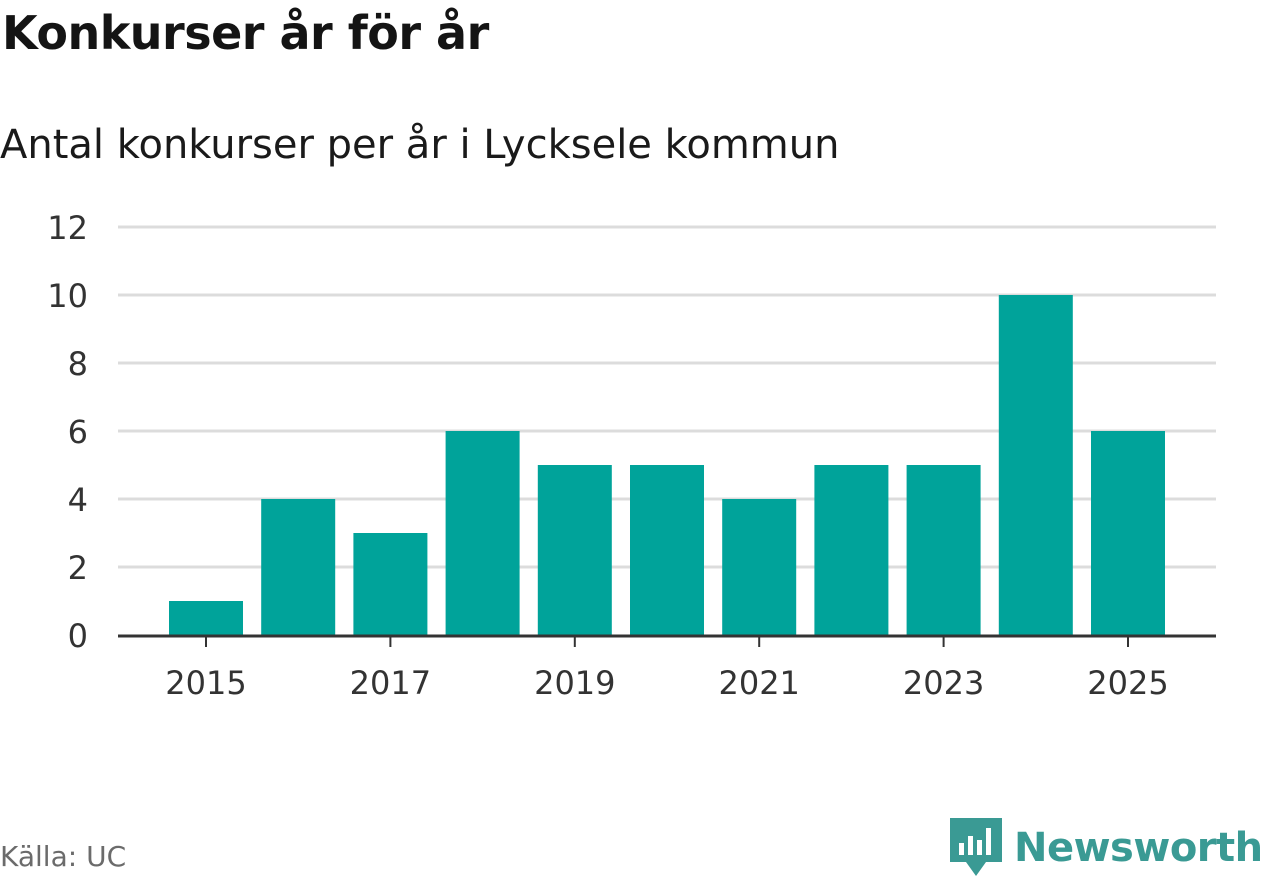 This screenshot has width=1262, height=879. Describe the element at coordinates (67, 228) in the screenshot. I see `y-tick-label: 12` at that location.